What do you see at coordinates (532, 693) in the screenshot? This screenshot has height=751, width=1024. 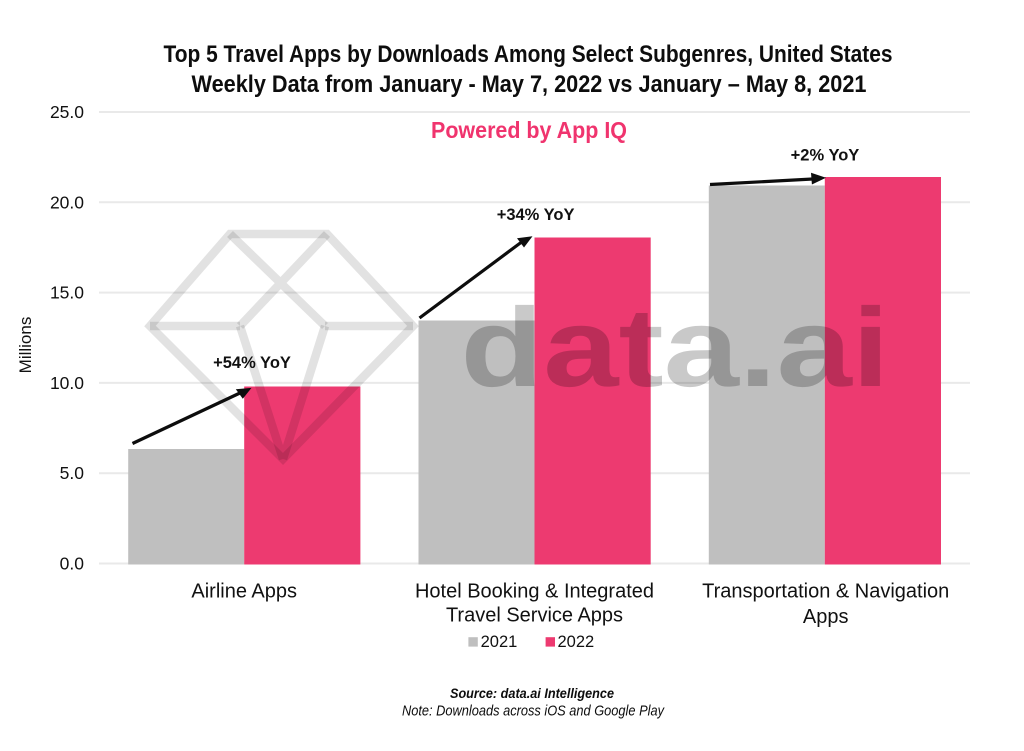 I see `svg-text: Source: data.ai Intelligence` at bounding box center [532, 693].